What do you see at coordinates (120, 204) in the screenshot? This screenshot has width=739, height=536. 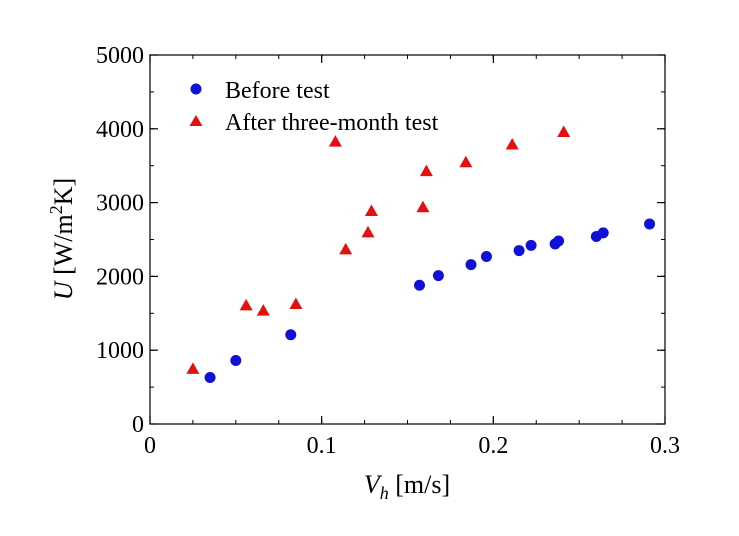 I see `y-tick-label: 3000` at bounding box center [120, 204].